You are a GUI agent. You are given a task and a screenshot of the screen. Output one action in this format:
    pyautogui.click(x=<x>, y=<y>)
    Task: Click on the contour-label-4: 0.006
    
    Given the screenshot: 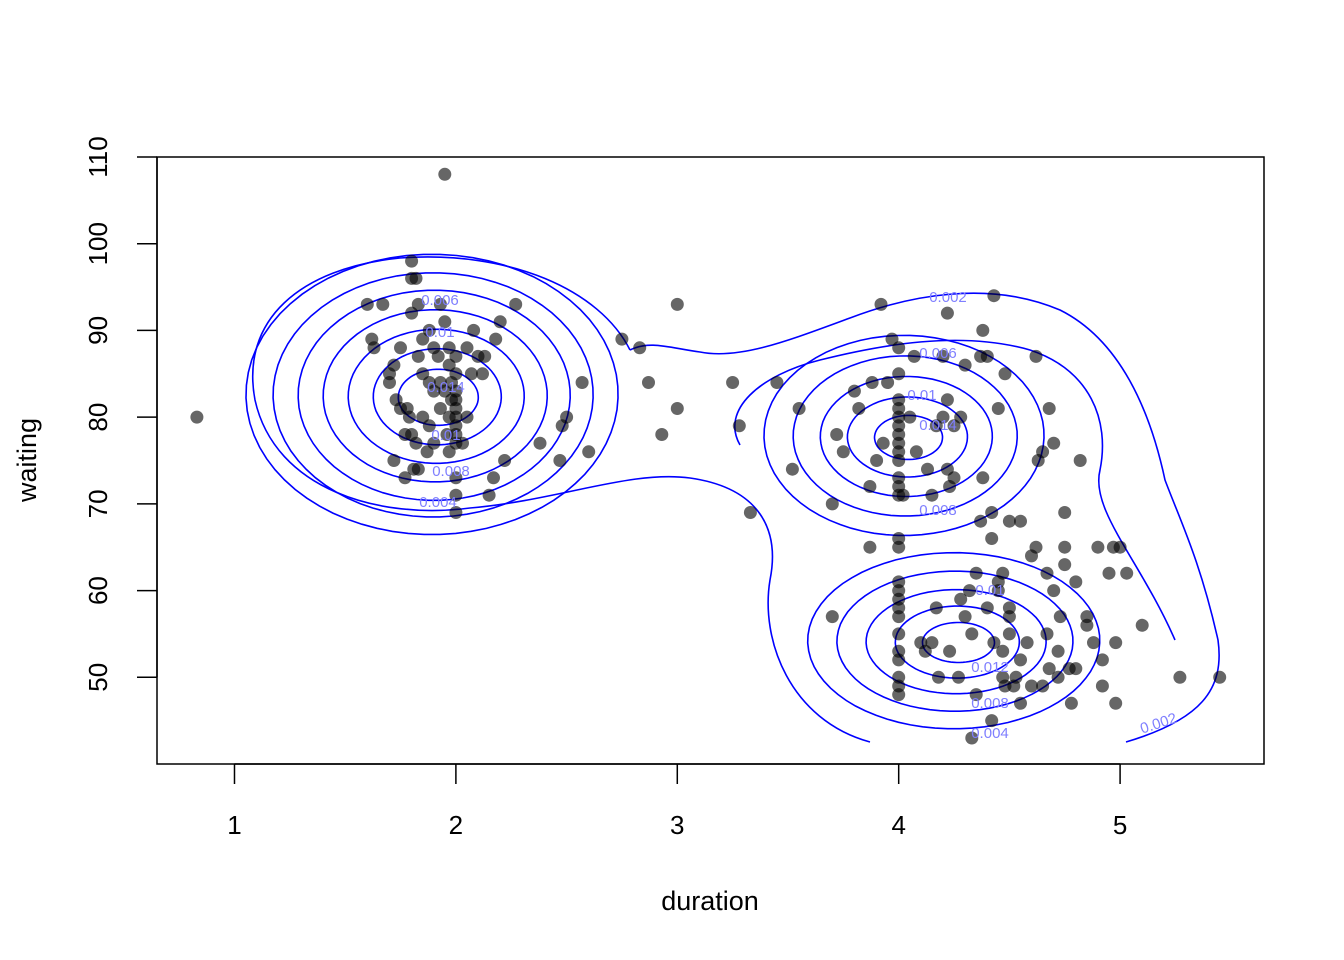 What is the action you would take?
    pyautogui.click(x=440, y=300)
    